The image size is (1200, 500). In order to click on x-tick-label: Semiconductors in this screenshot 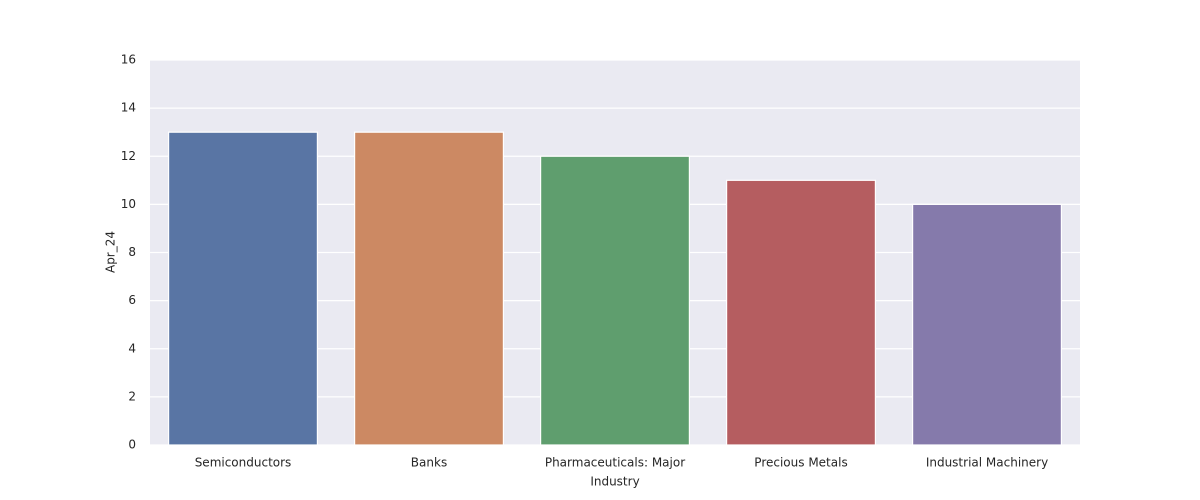, I will do `click(243, 463)`.